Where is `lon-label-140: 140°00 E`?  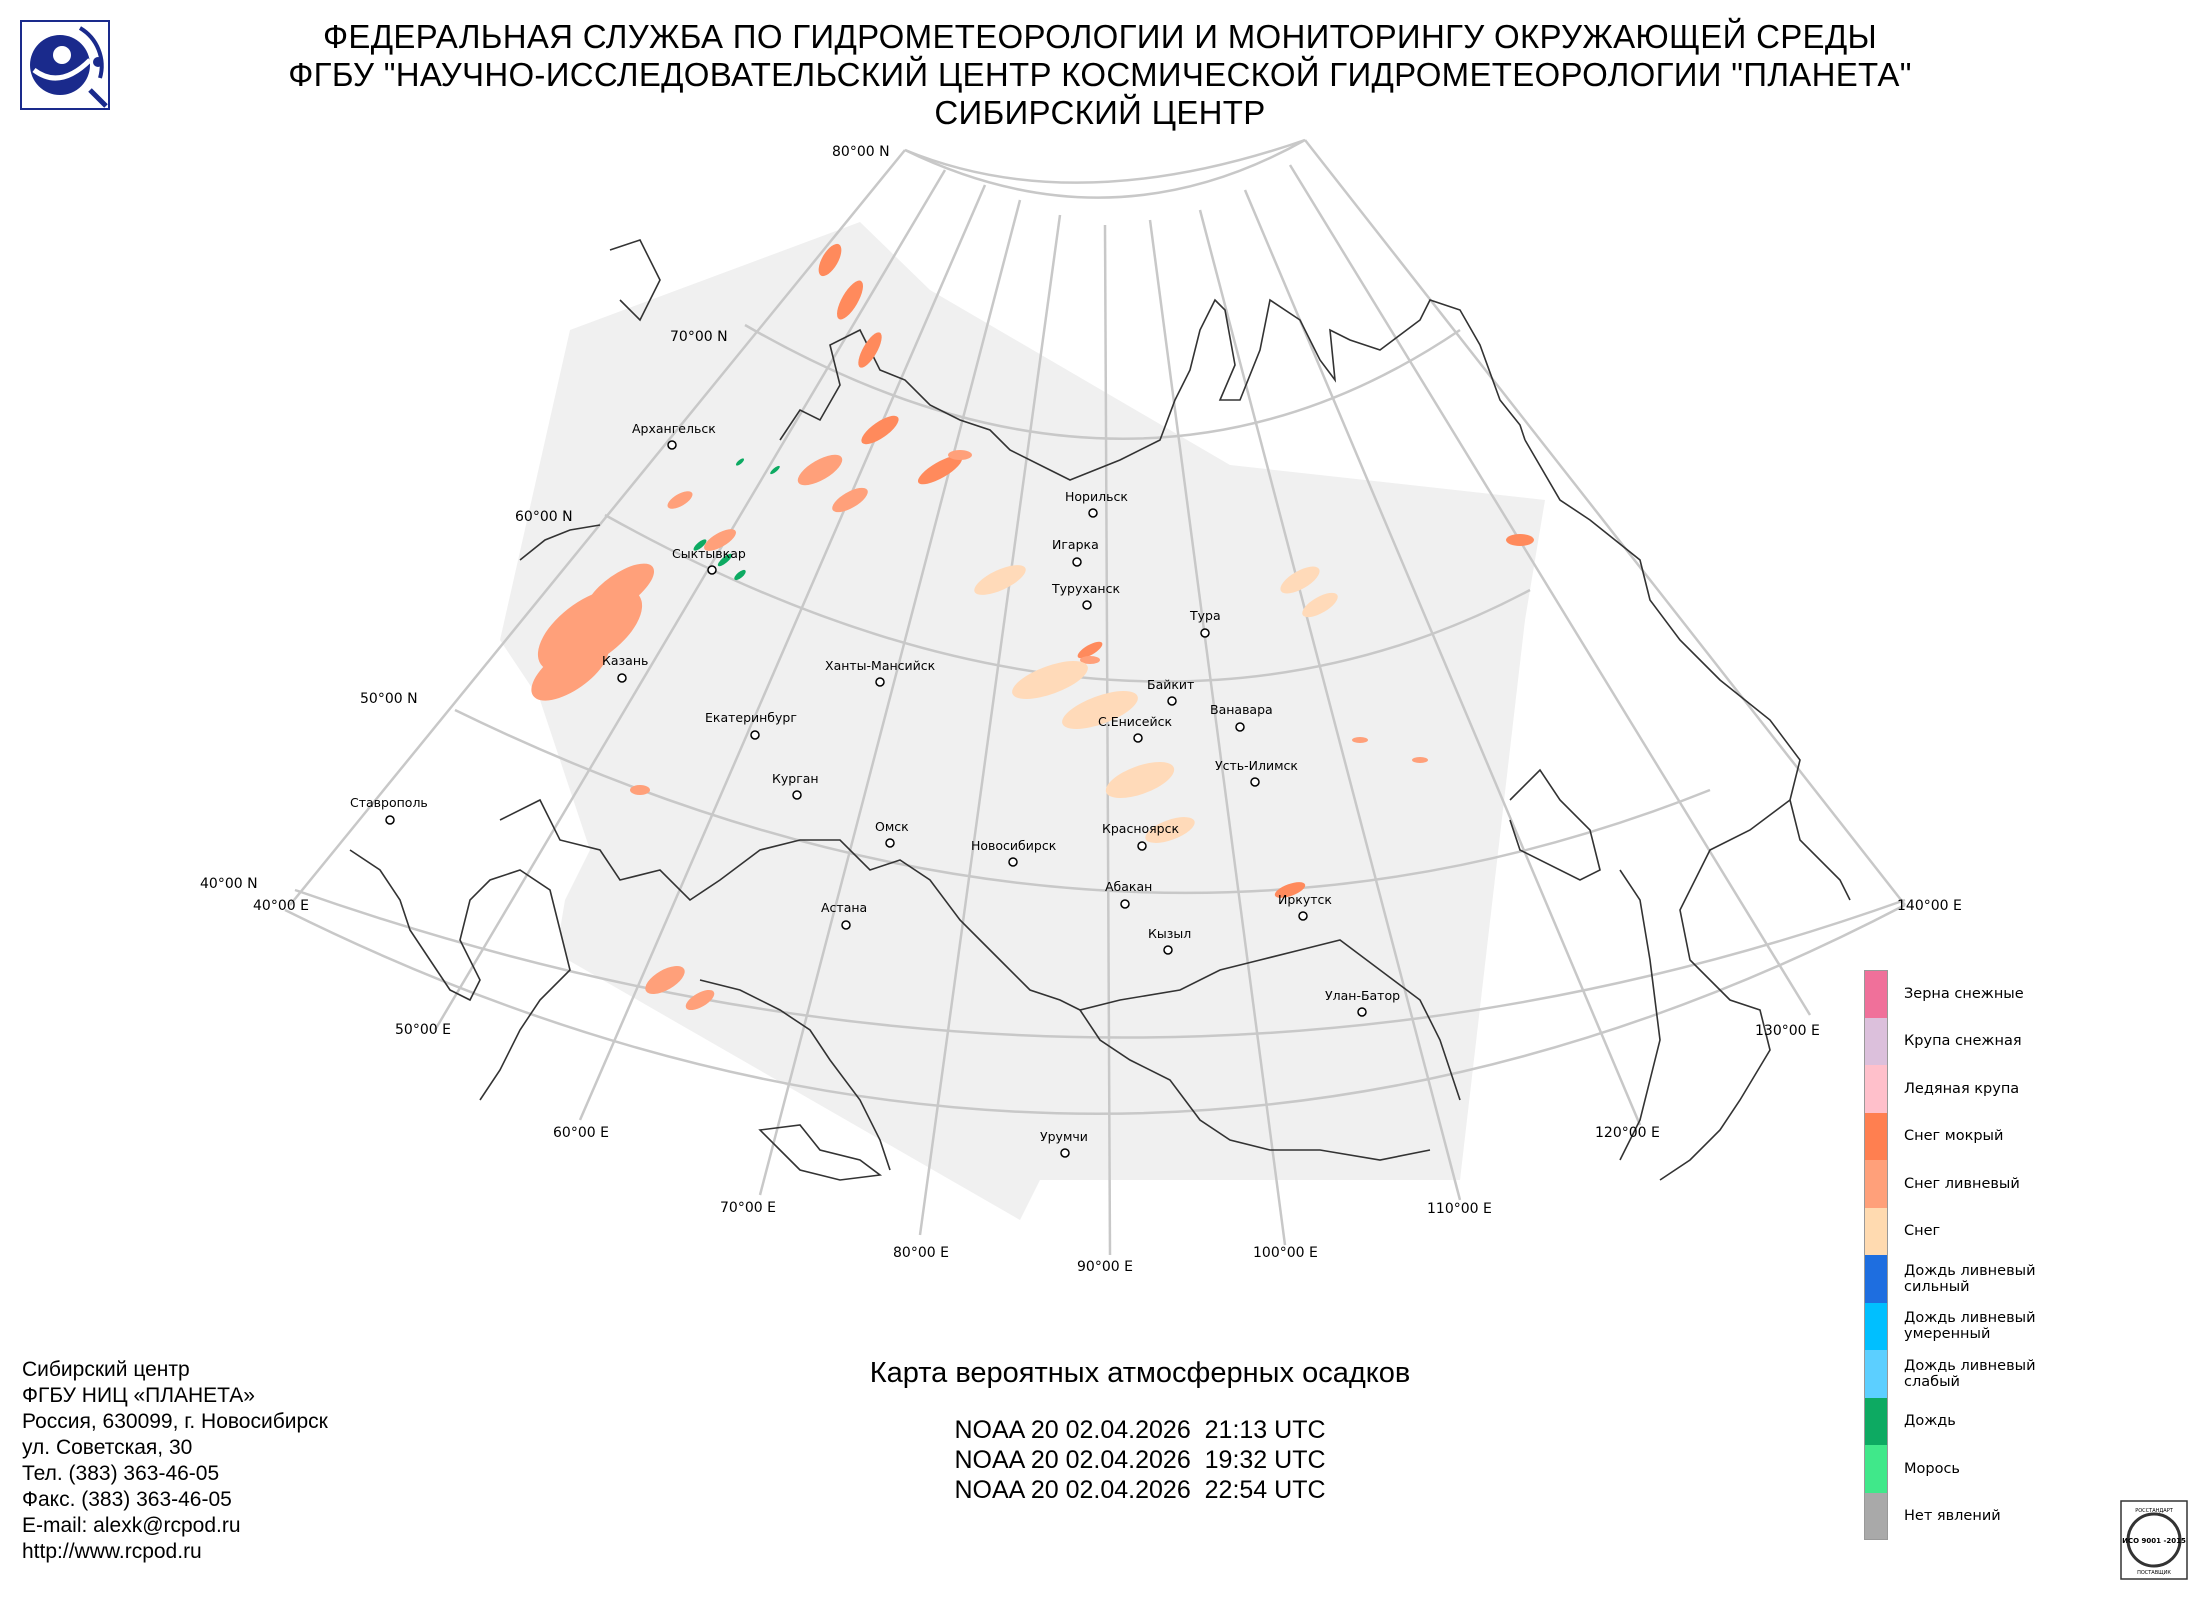
lon-label-140: 140°00 E is located at coordinates (1929, 906).